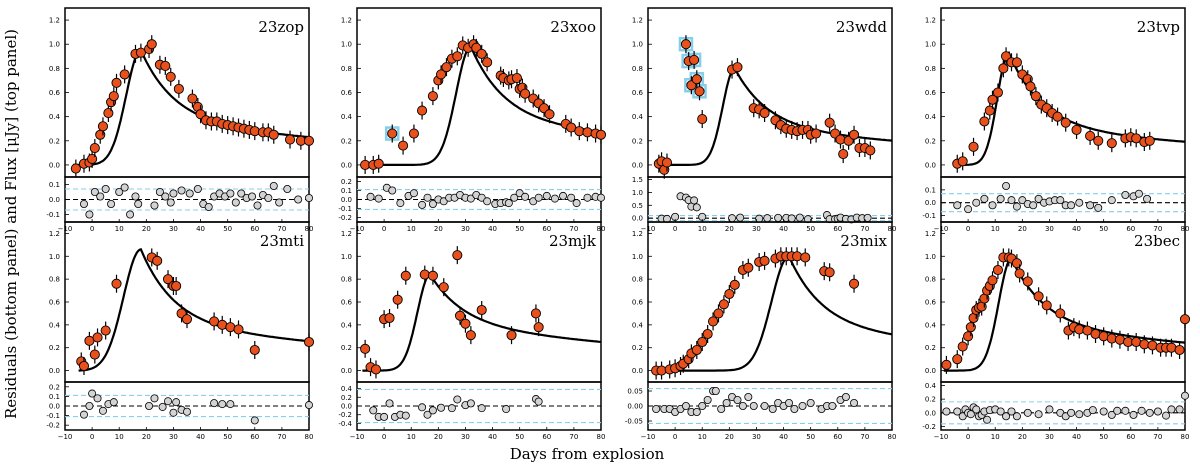 This screenshot has width=1200, height=471. I want to click on xtick-label: 70, so click(281, 229).